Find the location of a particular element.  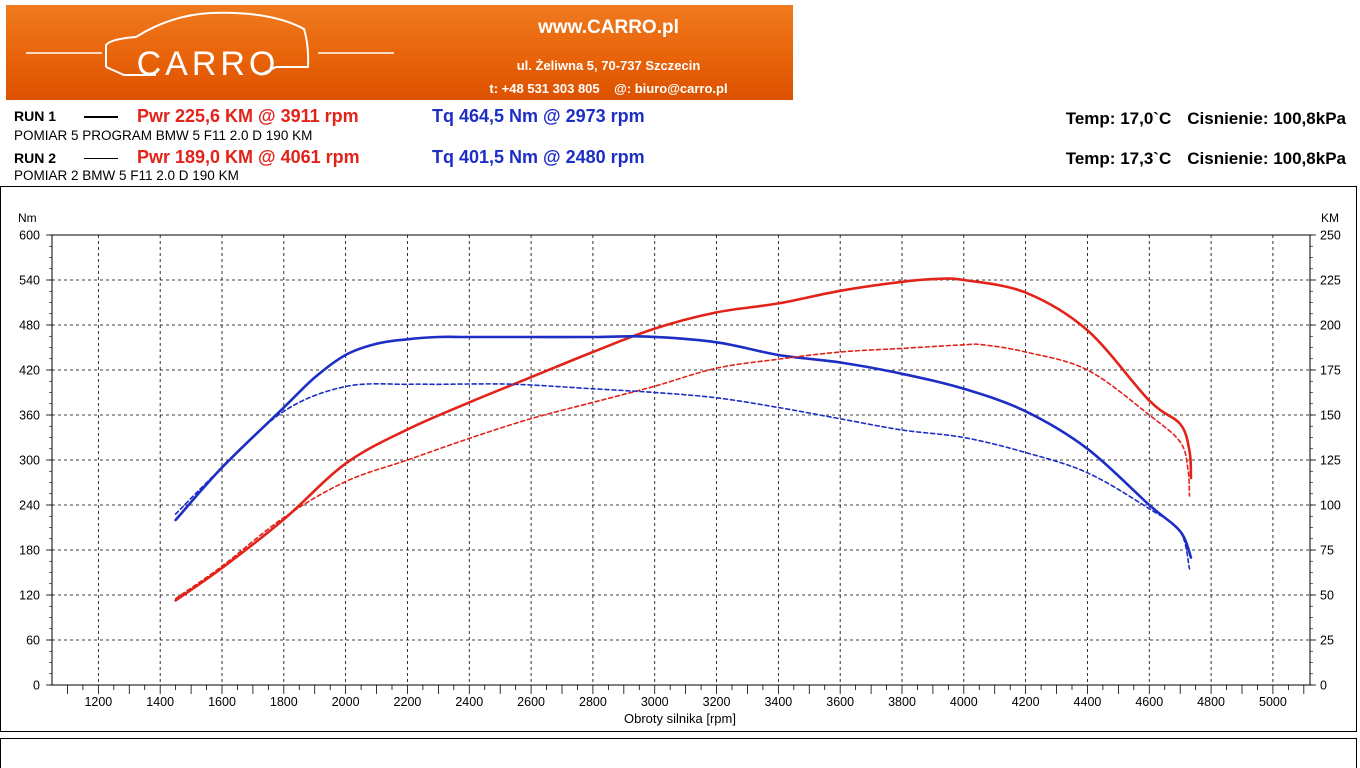

y-left-tick-label: 240 is located at coordinates (29, 506).